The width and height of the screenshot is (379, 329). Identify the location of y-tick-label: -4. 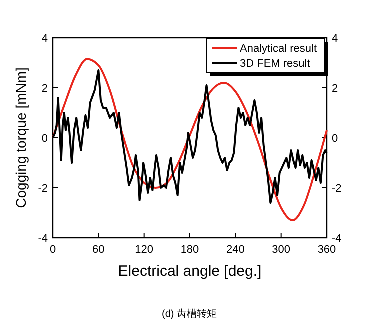
(43, 239).